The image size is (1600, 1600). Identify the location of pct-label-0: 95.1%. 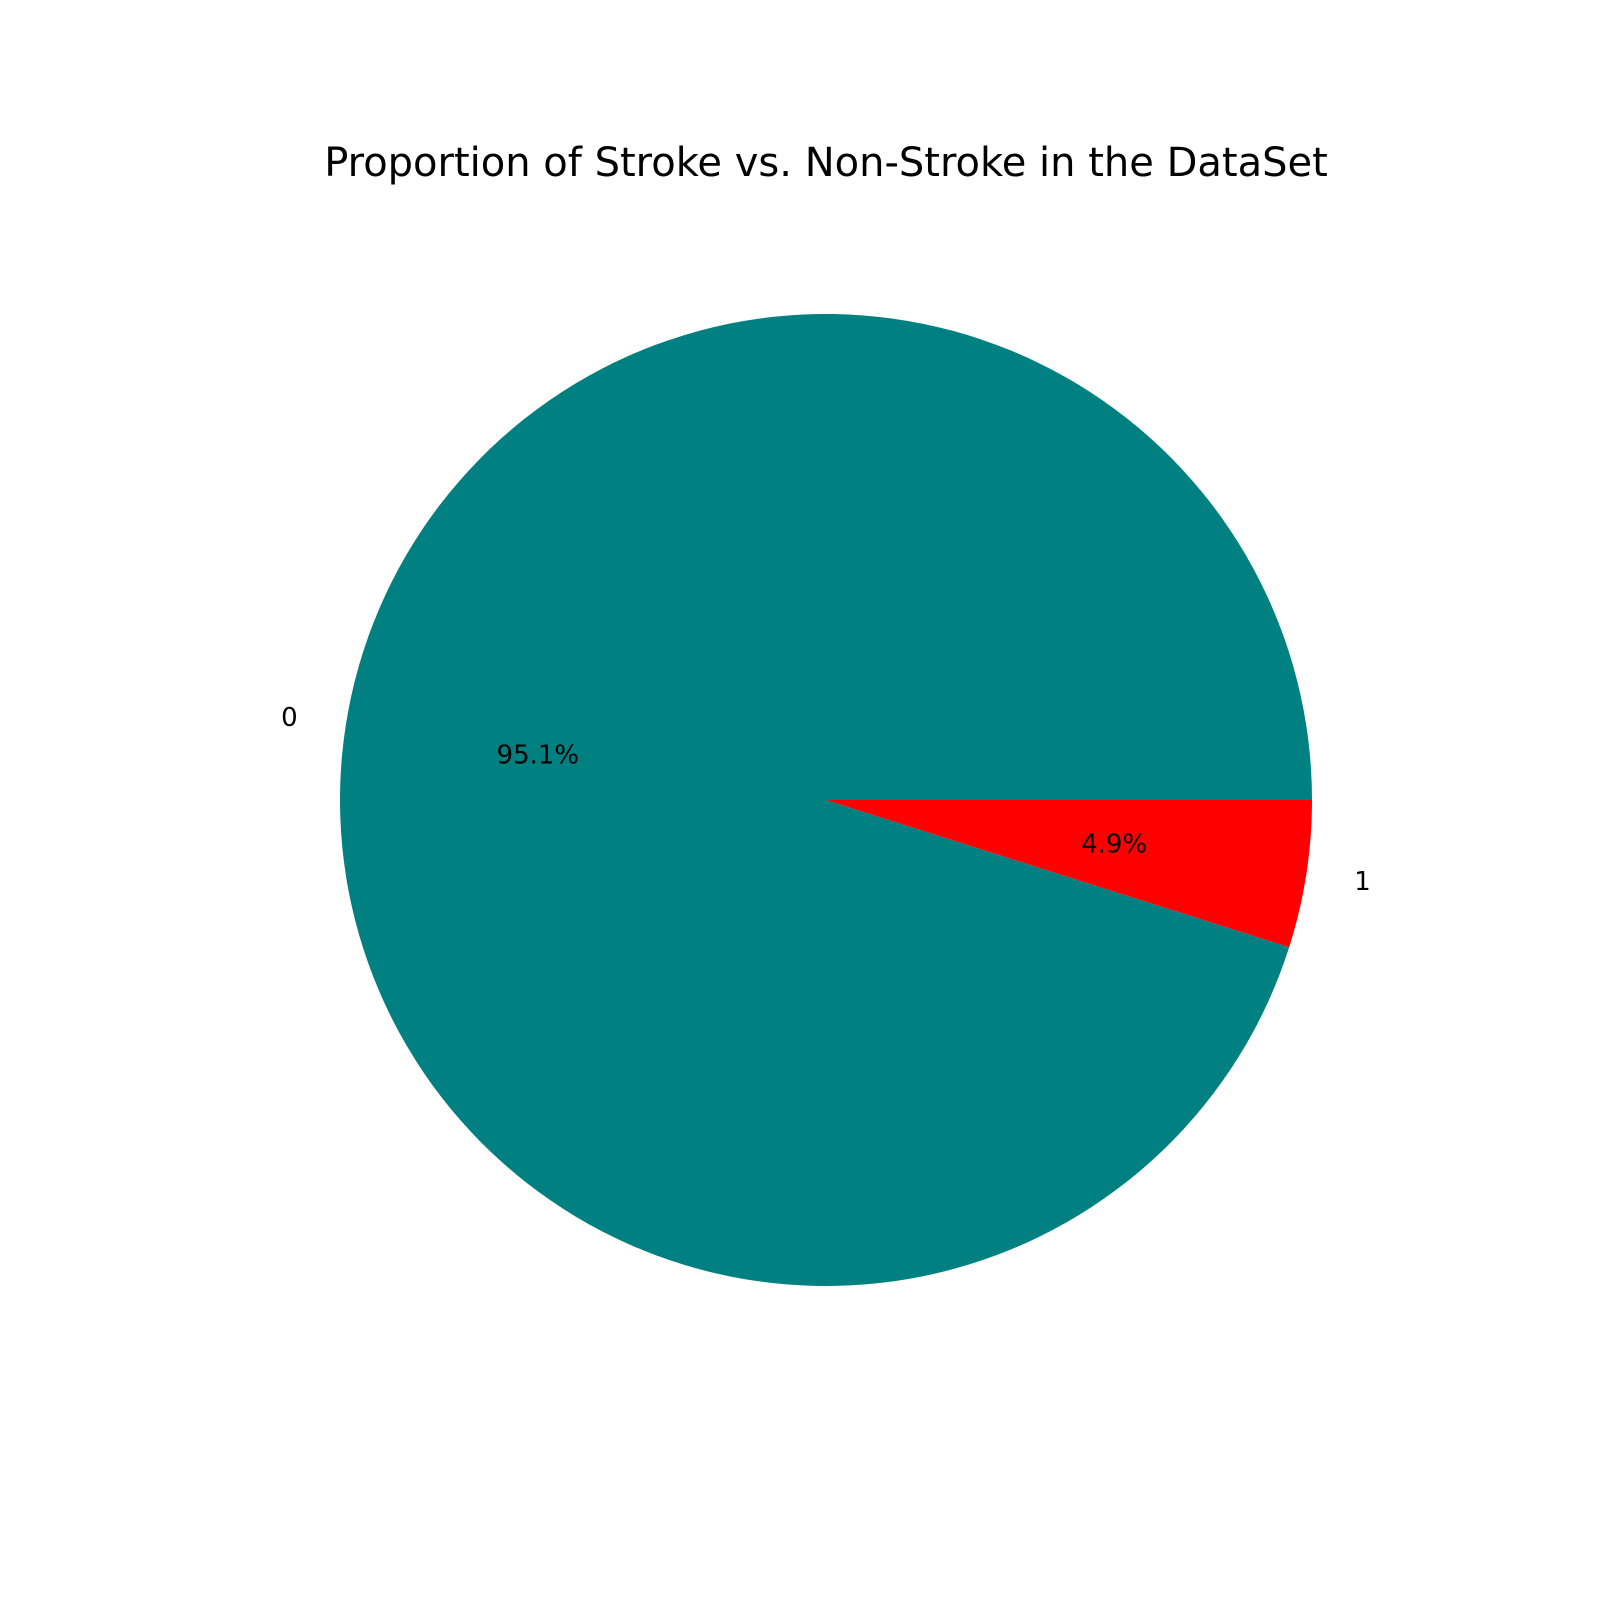
(538, 755).